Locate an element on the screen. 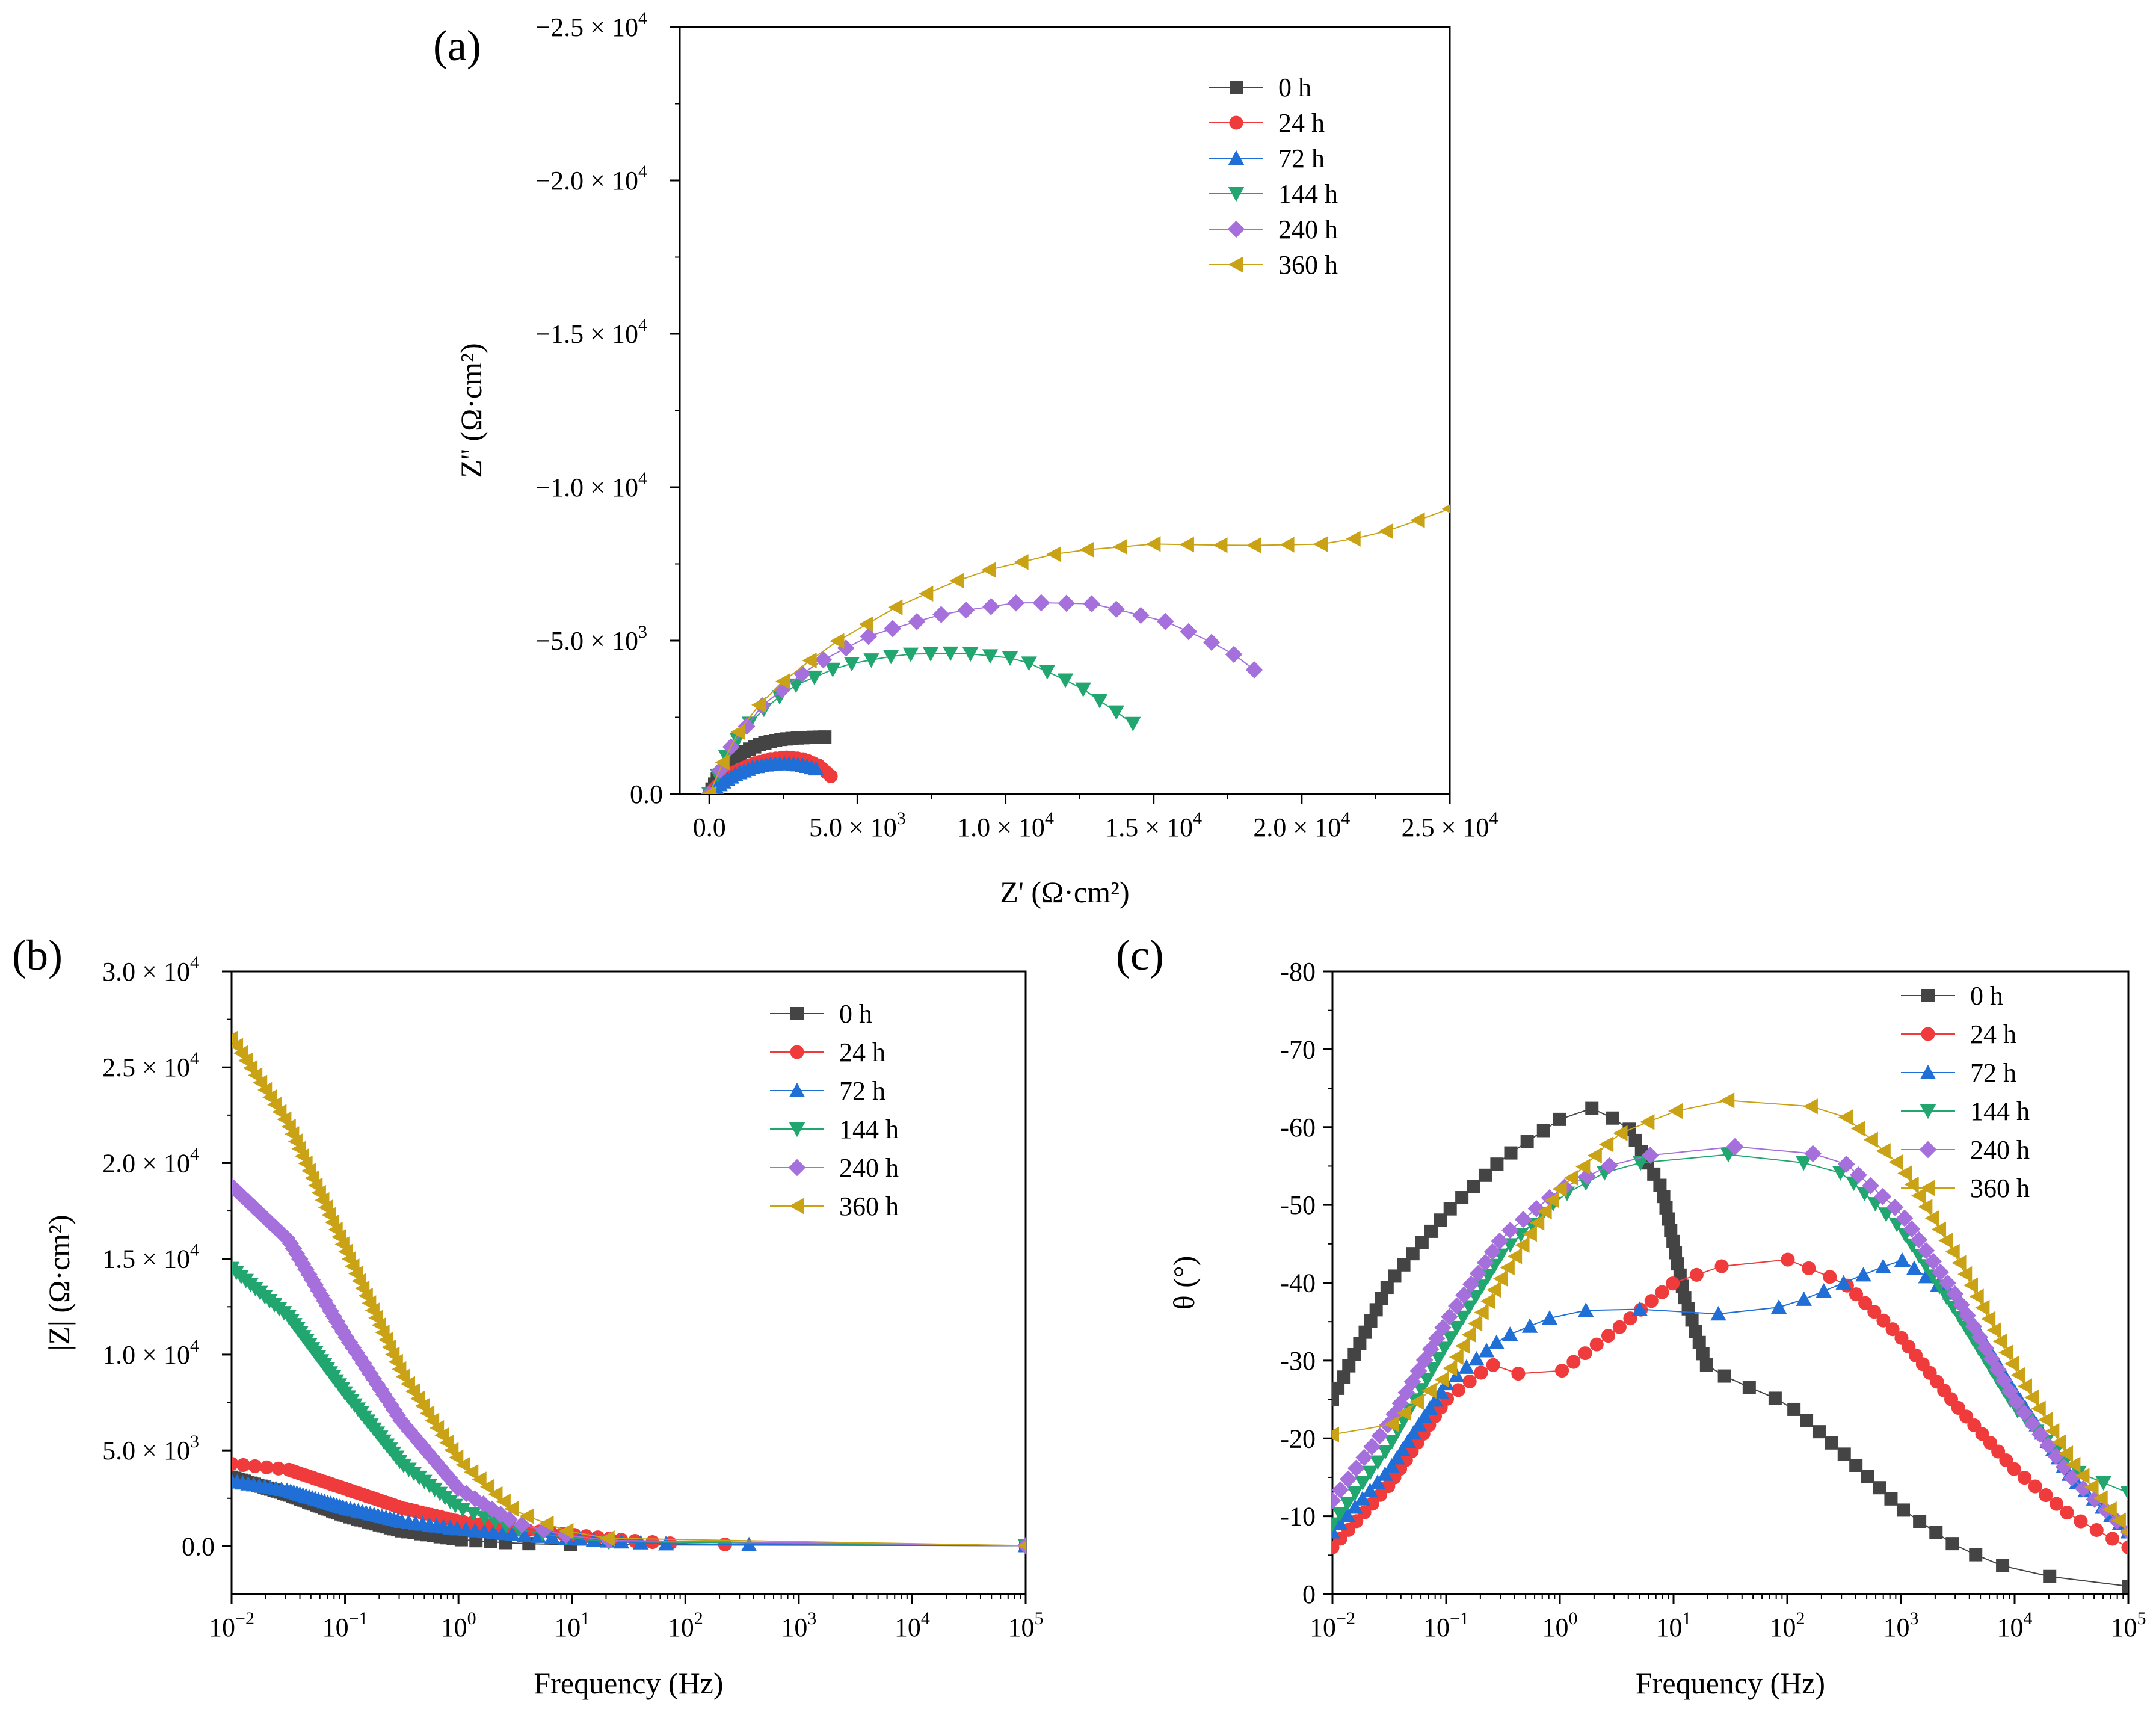 This screenshot has height=1721, width=2156. x-tick-exponent: 5 is located at coordinates (2141, 1618).